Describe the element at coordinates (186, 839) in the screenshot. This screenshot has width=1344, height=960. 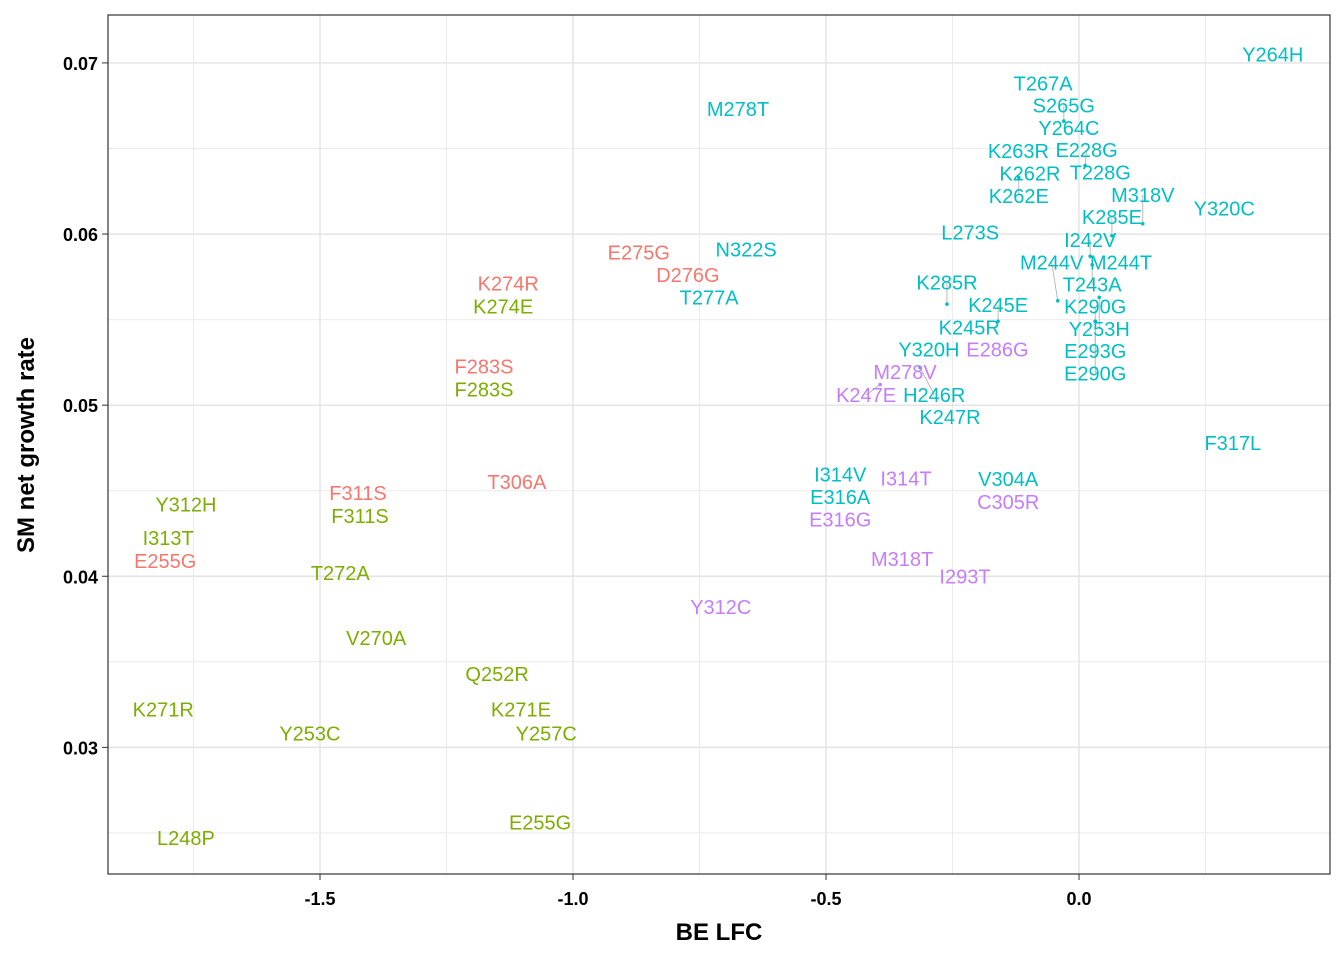
I see `point-label: L248P` at that location.